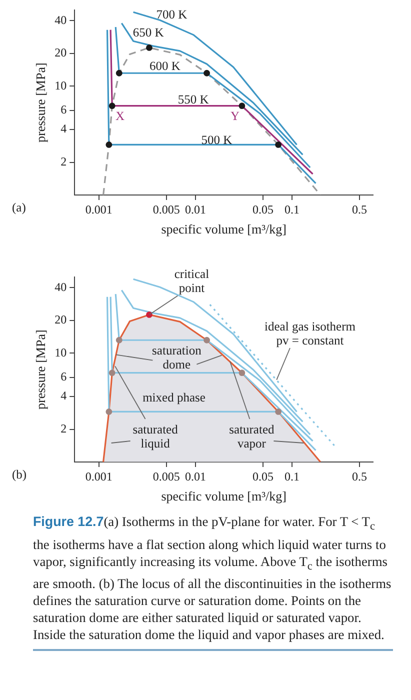 This screenshot has width=411, height=700. I want to click on annotation: critical point, so click(192, 280).